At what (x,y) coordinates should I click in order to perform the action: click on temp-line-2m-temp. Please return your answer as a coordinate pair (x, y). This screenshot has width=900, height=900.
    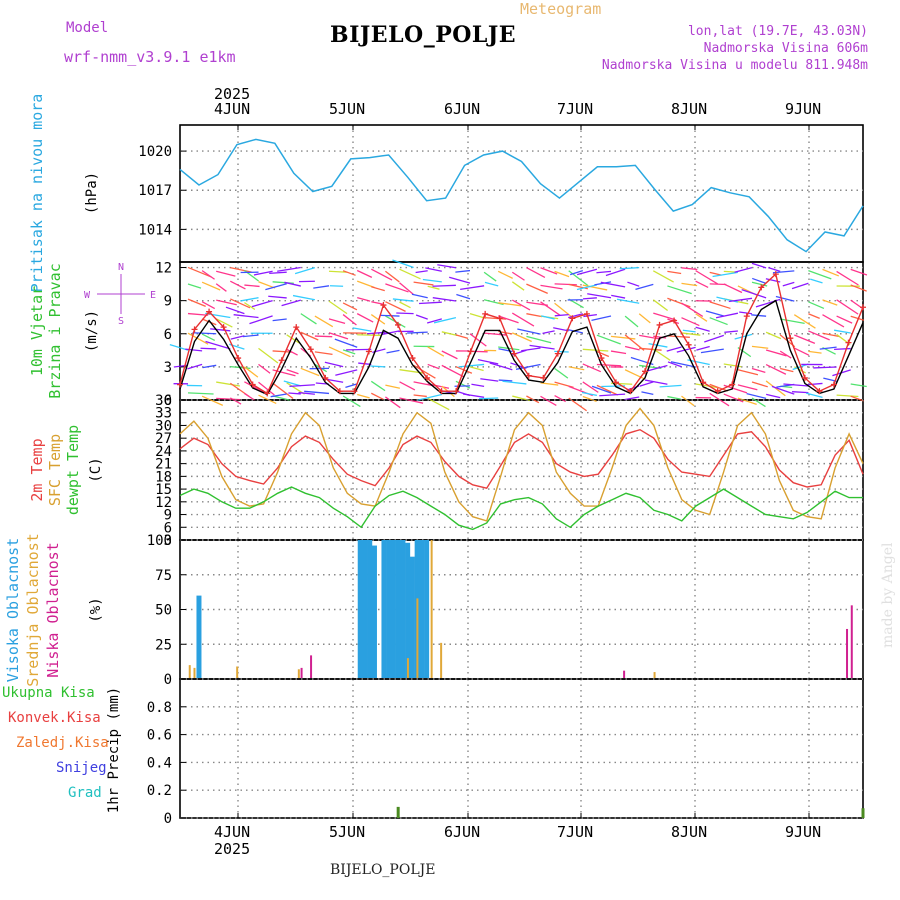
    Looking at the image, I should click on (521, 458).